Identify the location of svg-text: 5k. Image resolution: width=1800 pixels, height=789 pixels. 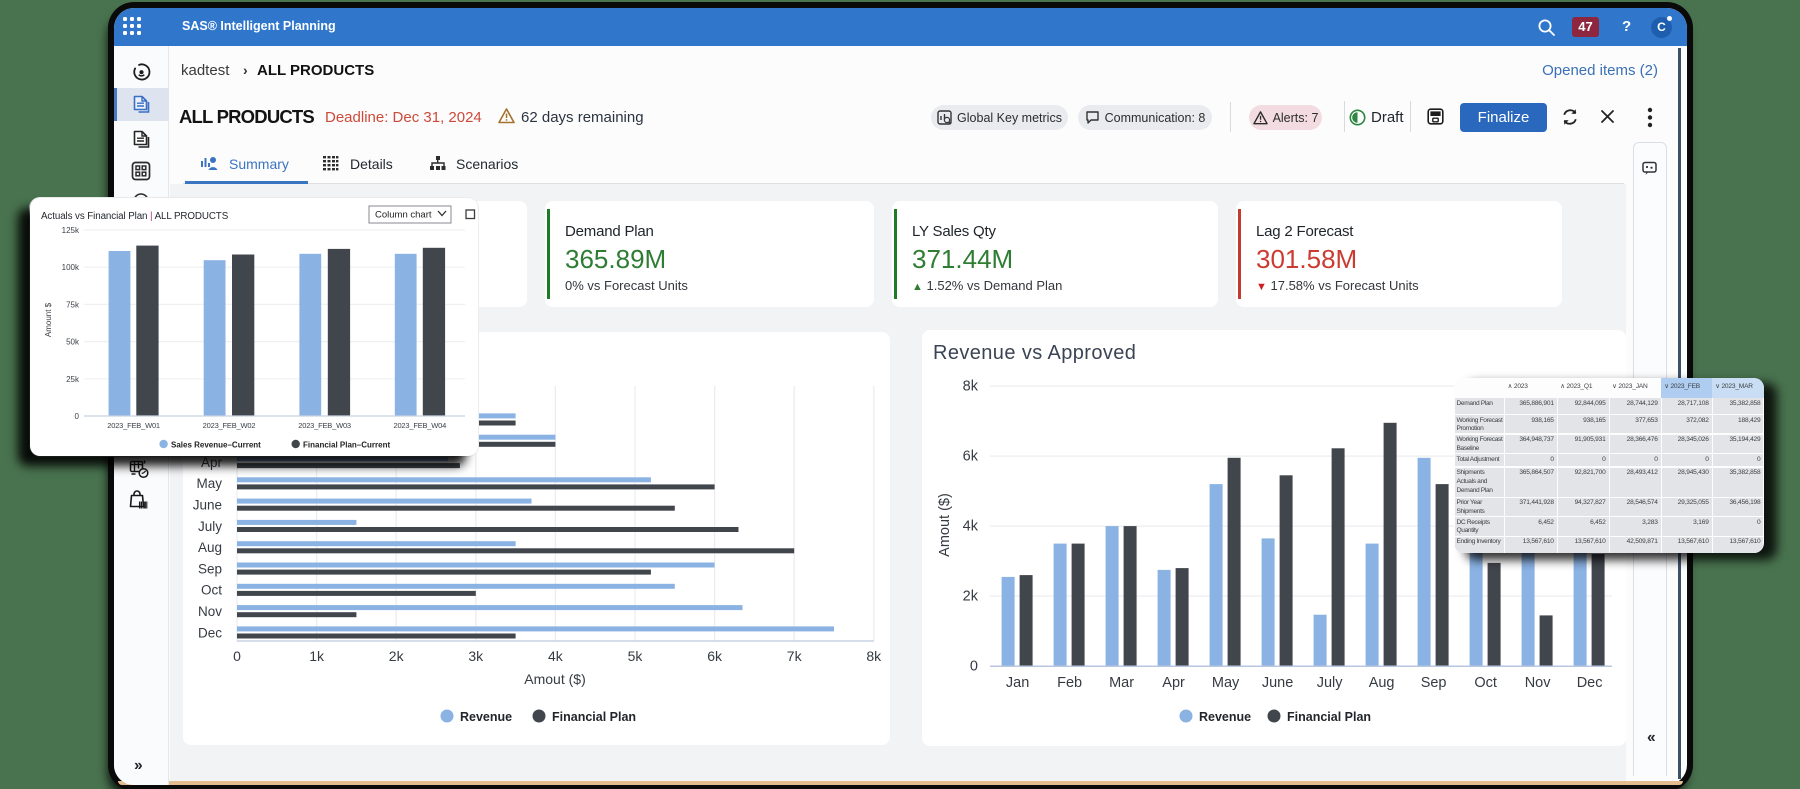
(636, 656).